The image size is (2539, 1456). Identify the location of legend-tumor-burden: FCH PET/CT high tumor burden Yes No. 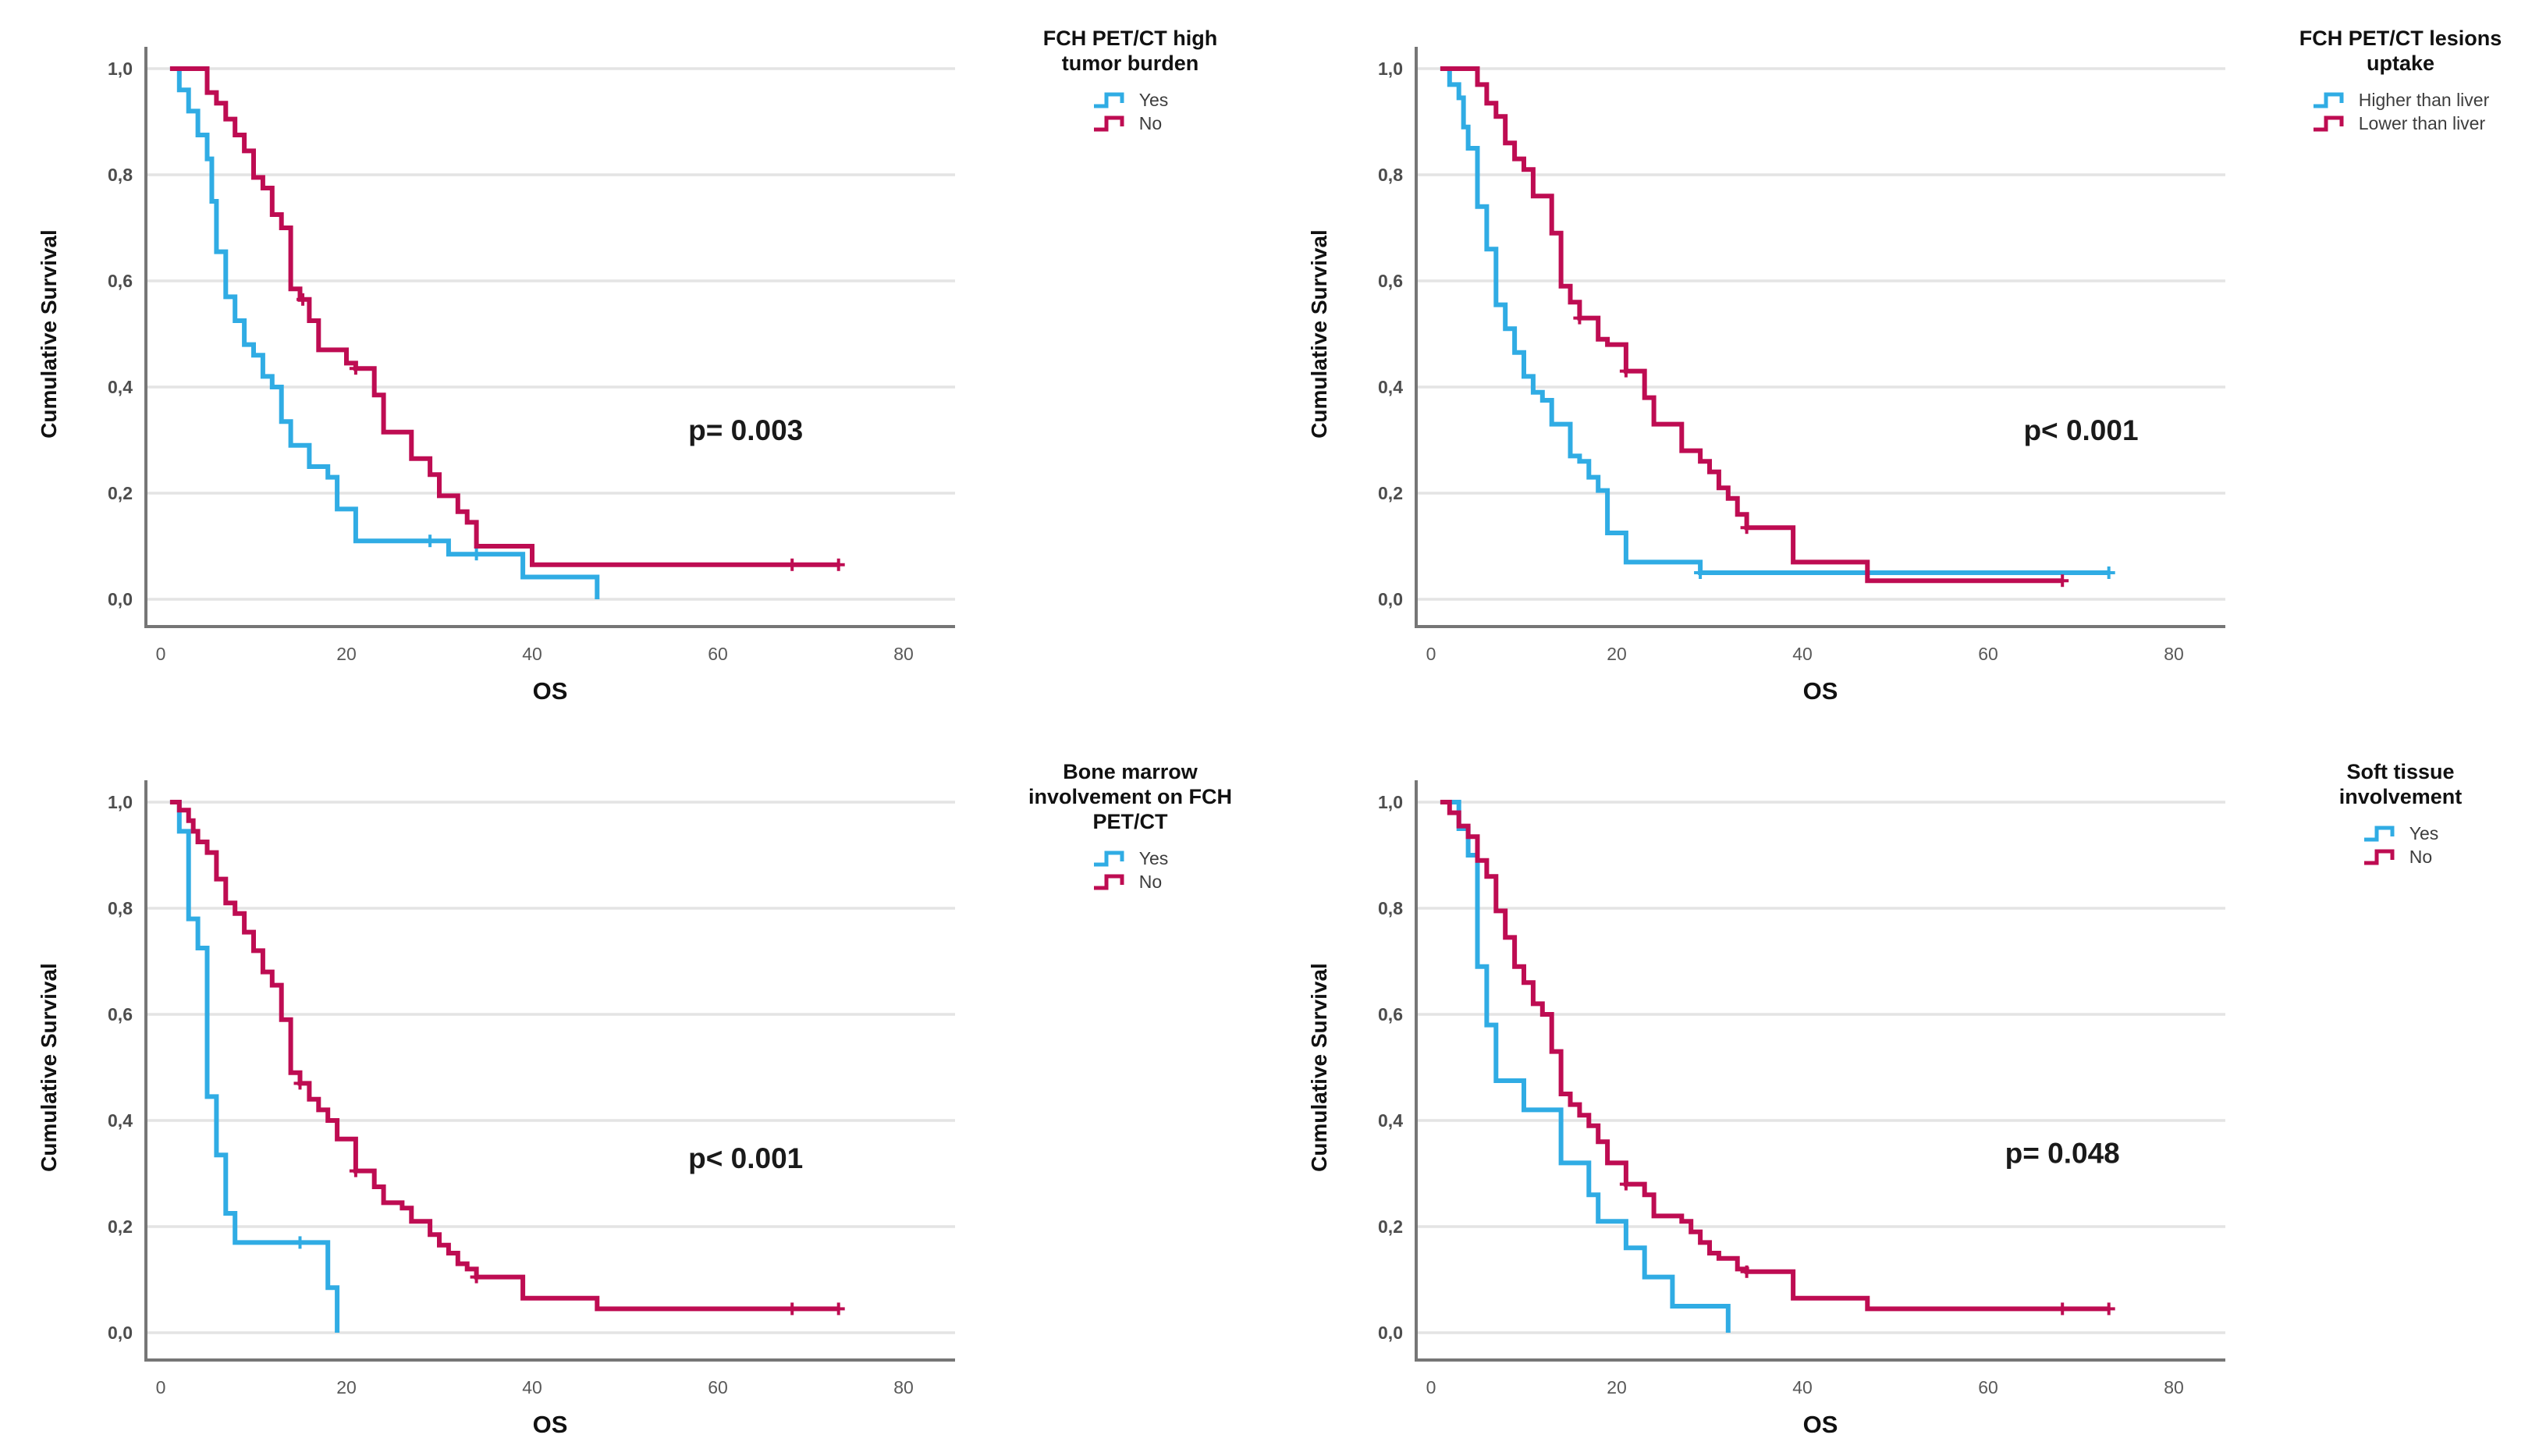
(1130, 72).